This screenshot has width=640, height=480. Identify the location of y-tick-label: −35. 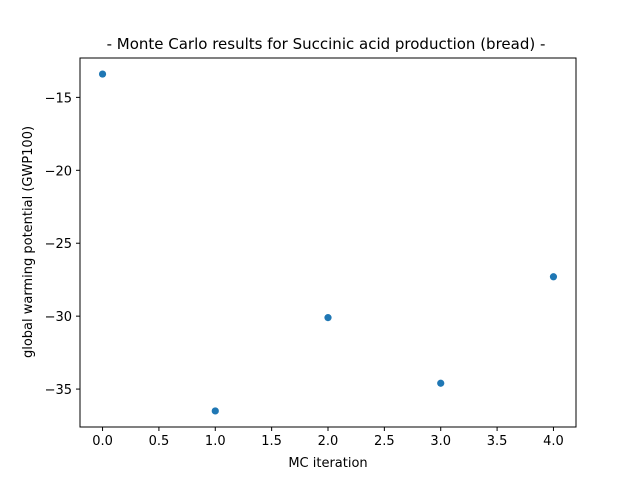
(58, 390).